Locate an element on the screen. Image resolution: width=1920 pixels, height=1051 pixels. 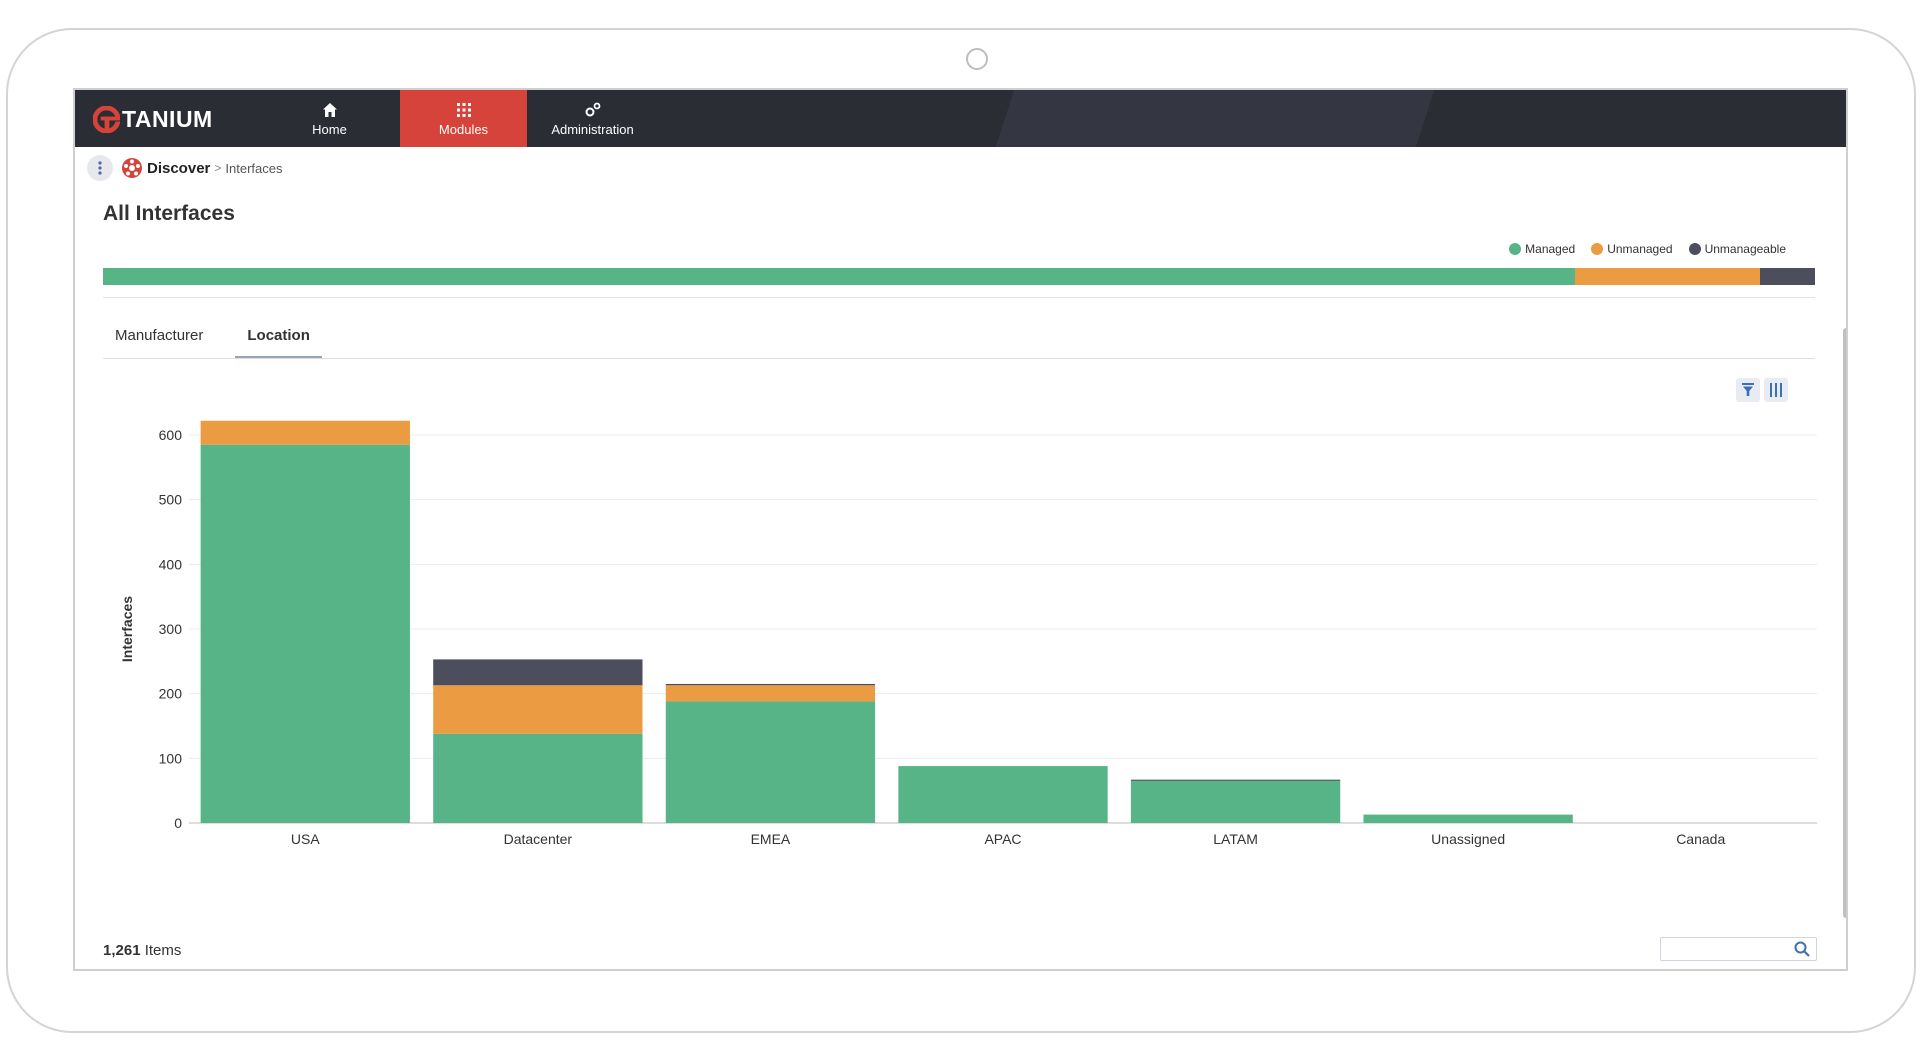
home-icon is located at coordinates (330, 110).